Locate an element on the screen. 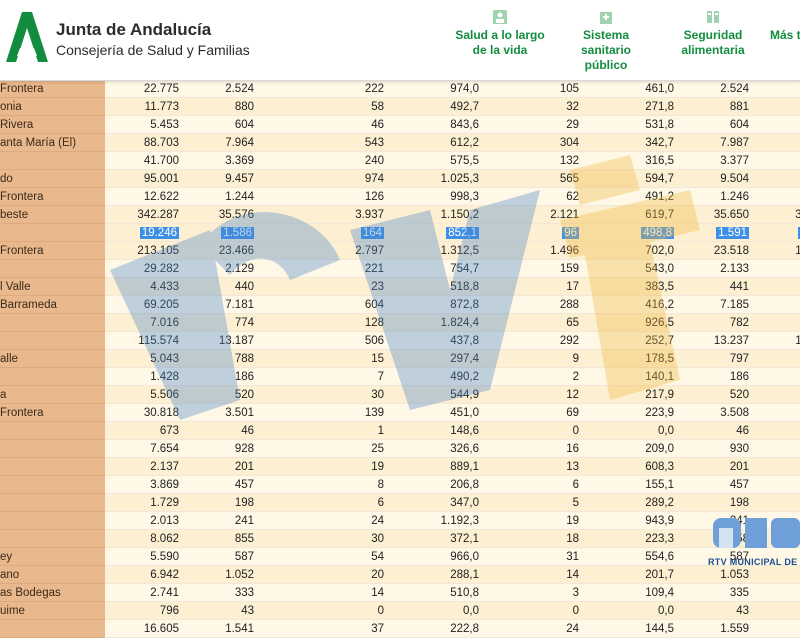  table-cell-c8: 16 is located at coordinates (777, 502).